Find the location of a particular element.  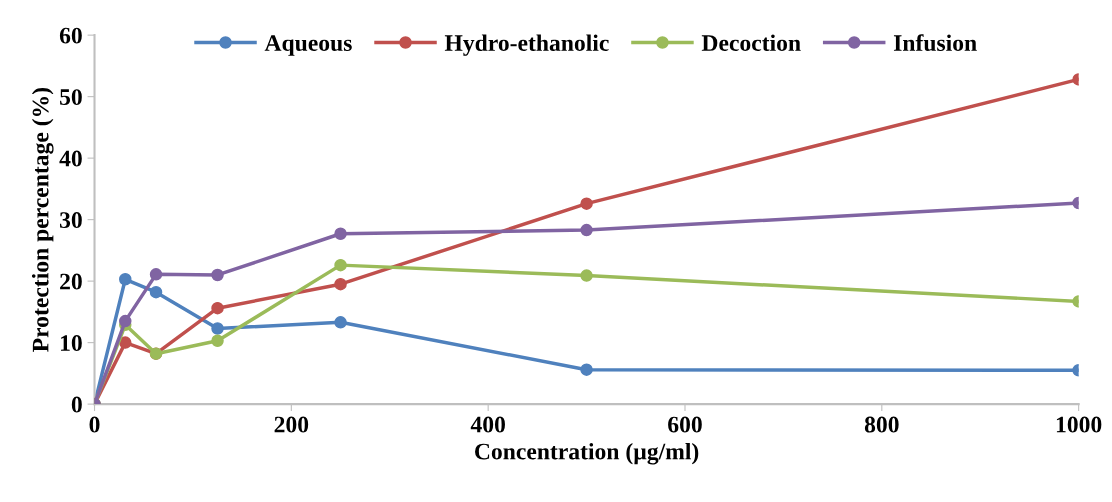

x-axis-title: Concentration (µg/ml) is located at coordinates (587, 453).